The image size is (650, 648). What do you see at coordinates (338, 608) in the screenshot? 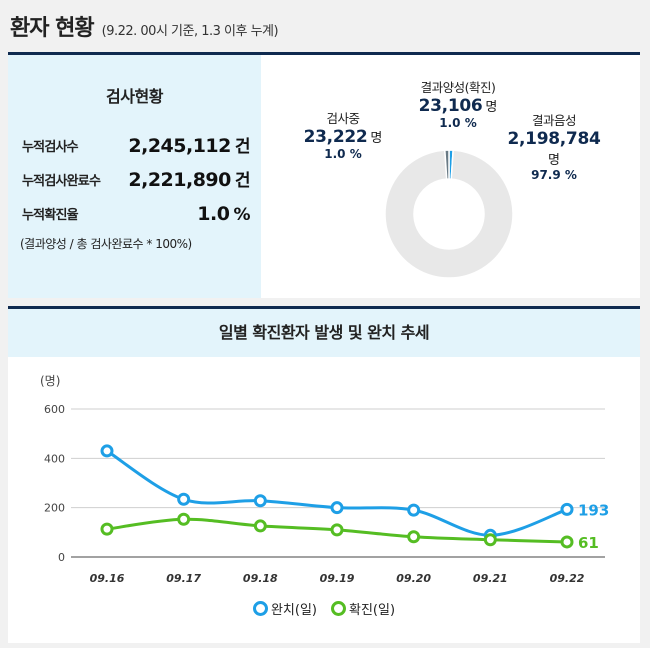
I see `legend-marker-confirmed` at bounding box center [338, 608].